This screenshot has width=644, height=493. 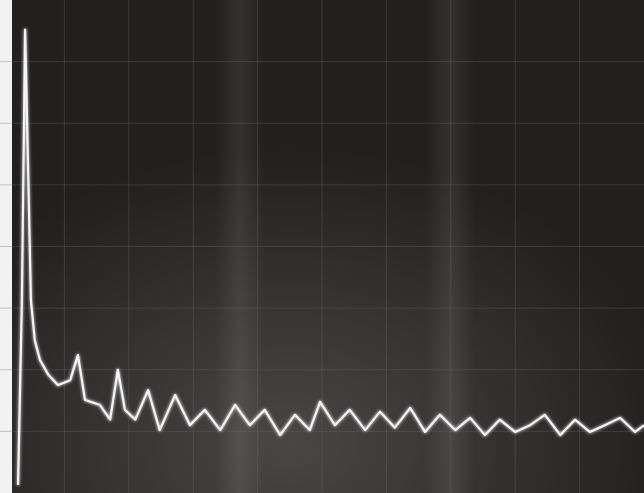 I want to click on glare, so click(x=450, y=246).